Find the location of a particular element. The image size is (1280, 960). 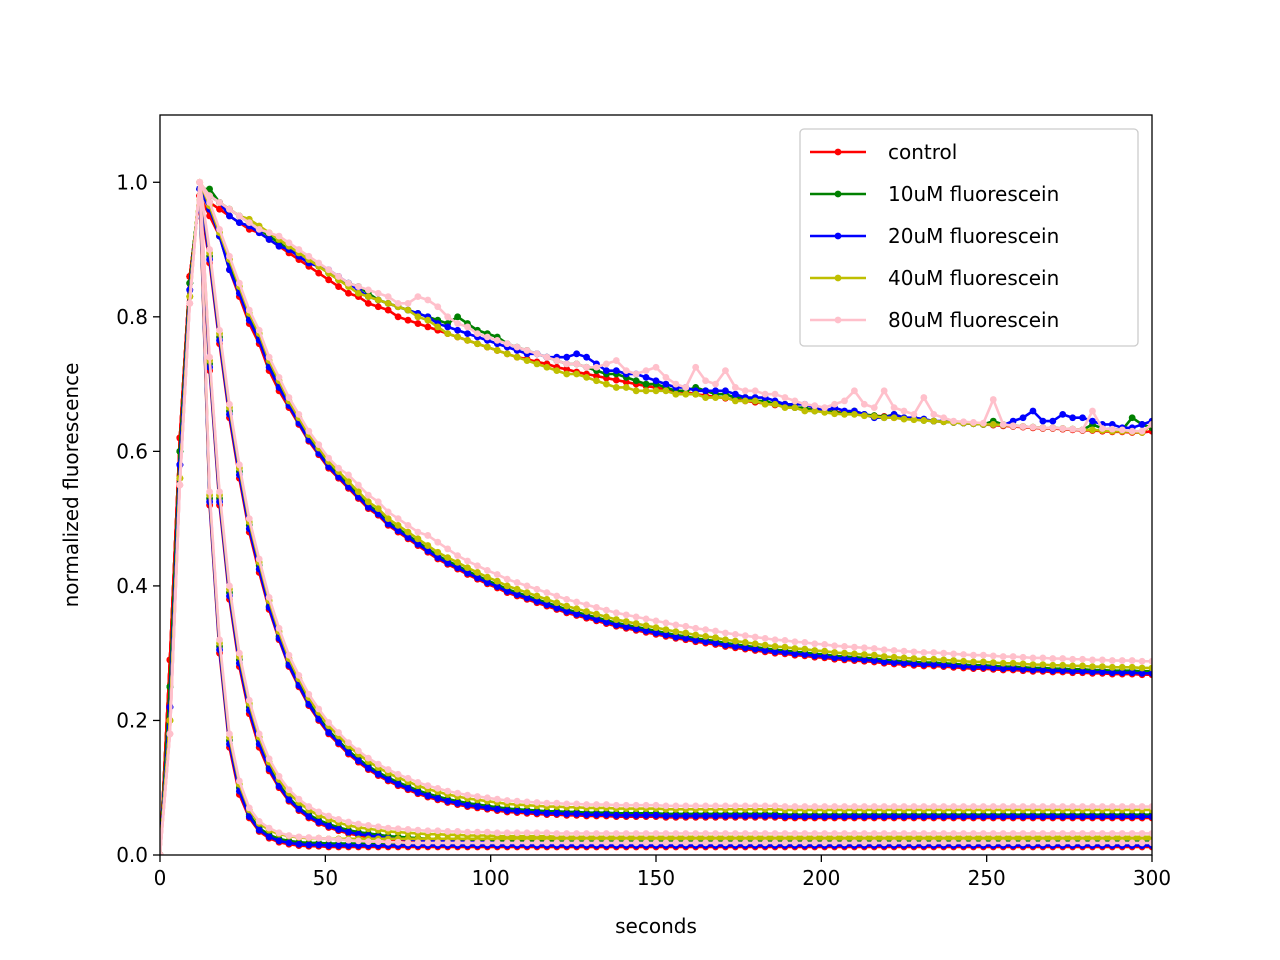

legend-label: 40uM fluorescein is located at coordinates (973, 278).